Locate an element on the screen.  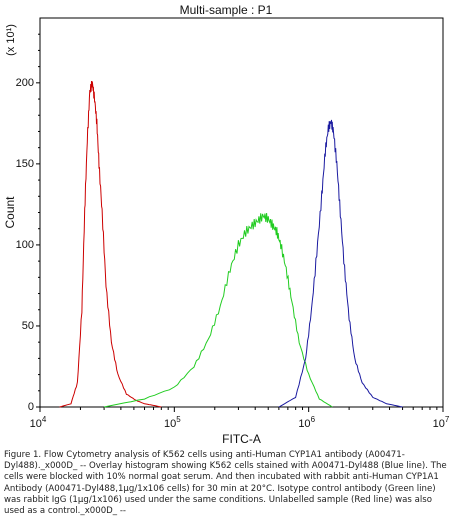
y-multiplier-label: (x 10¹) is located at coordinates (11, 40).